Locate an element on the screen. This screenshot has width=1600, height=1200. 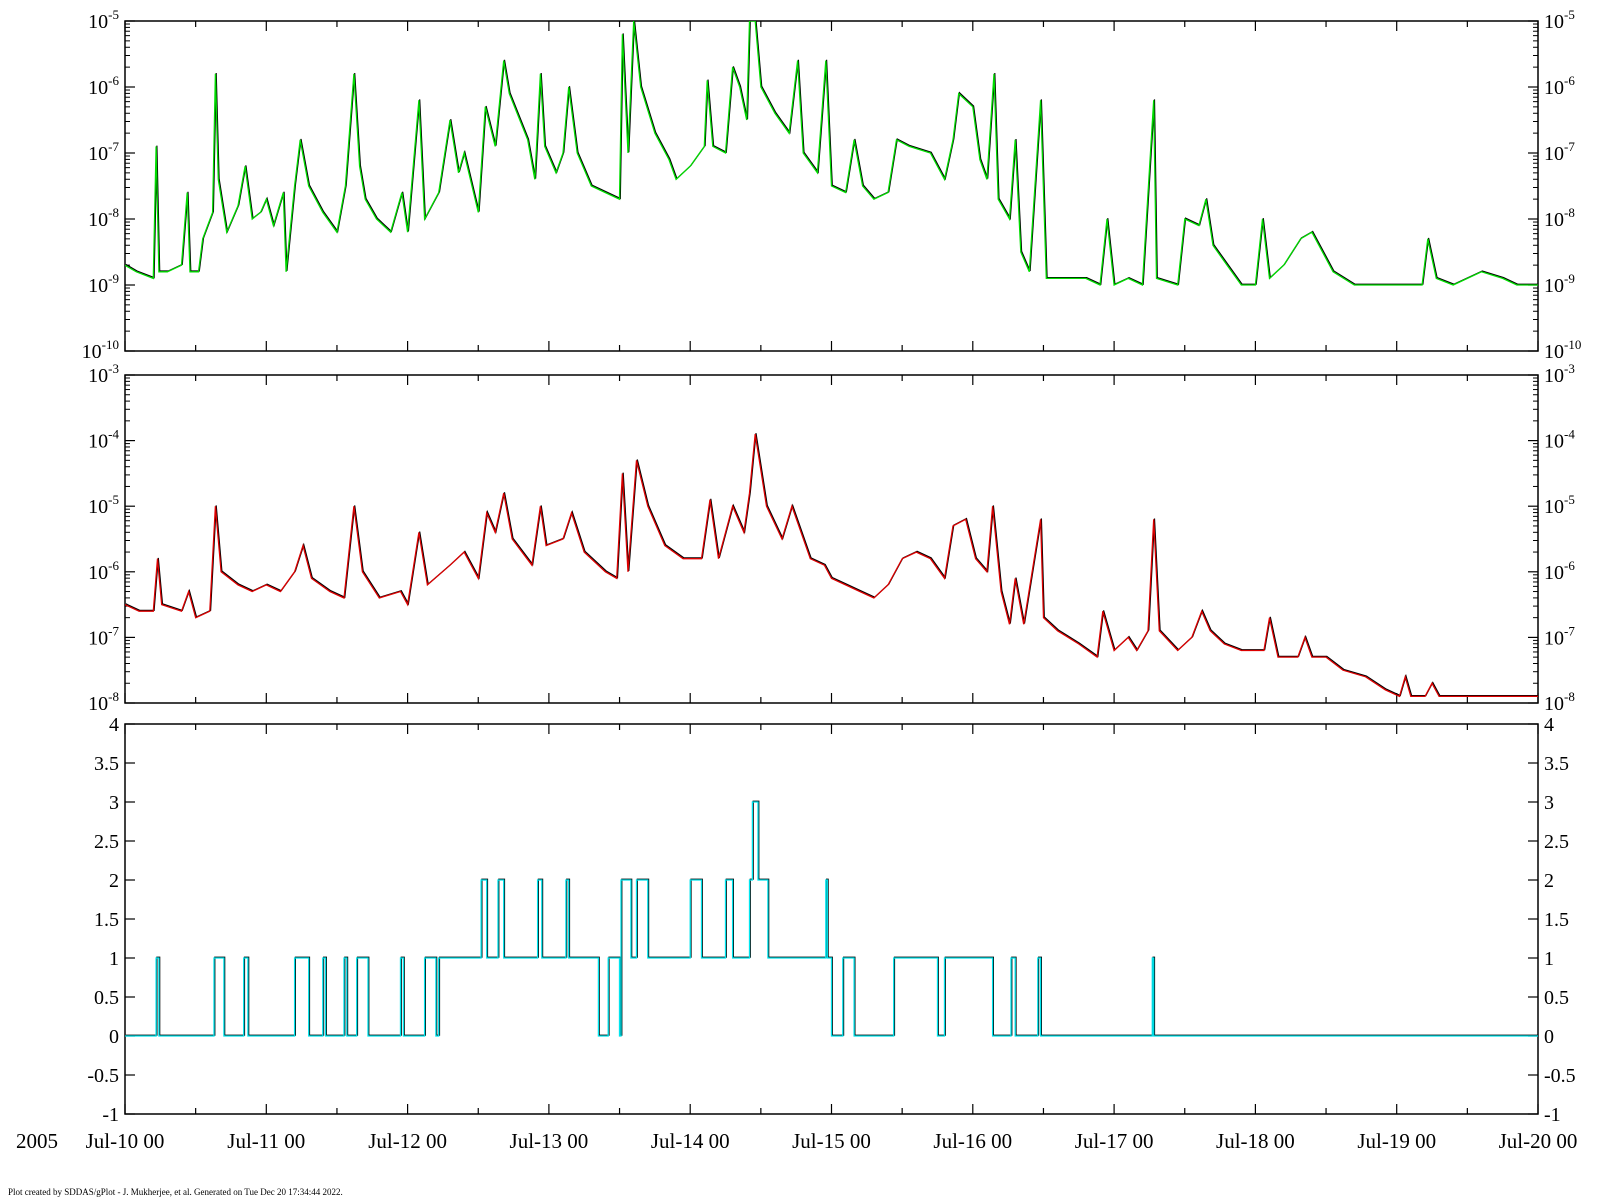
y-tick-label-right: -0.5 is located at coordinates (1560, 1076).